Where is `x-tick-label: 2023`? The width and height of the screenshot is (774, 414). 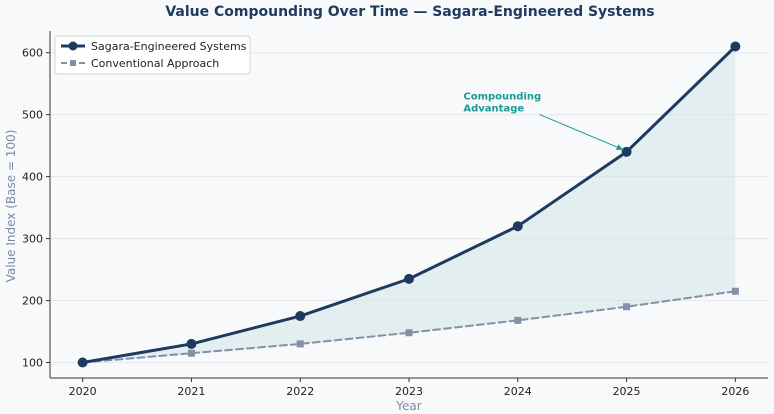
x-tick-label: 2023 is located at coordinates (409, 391).